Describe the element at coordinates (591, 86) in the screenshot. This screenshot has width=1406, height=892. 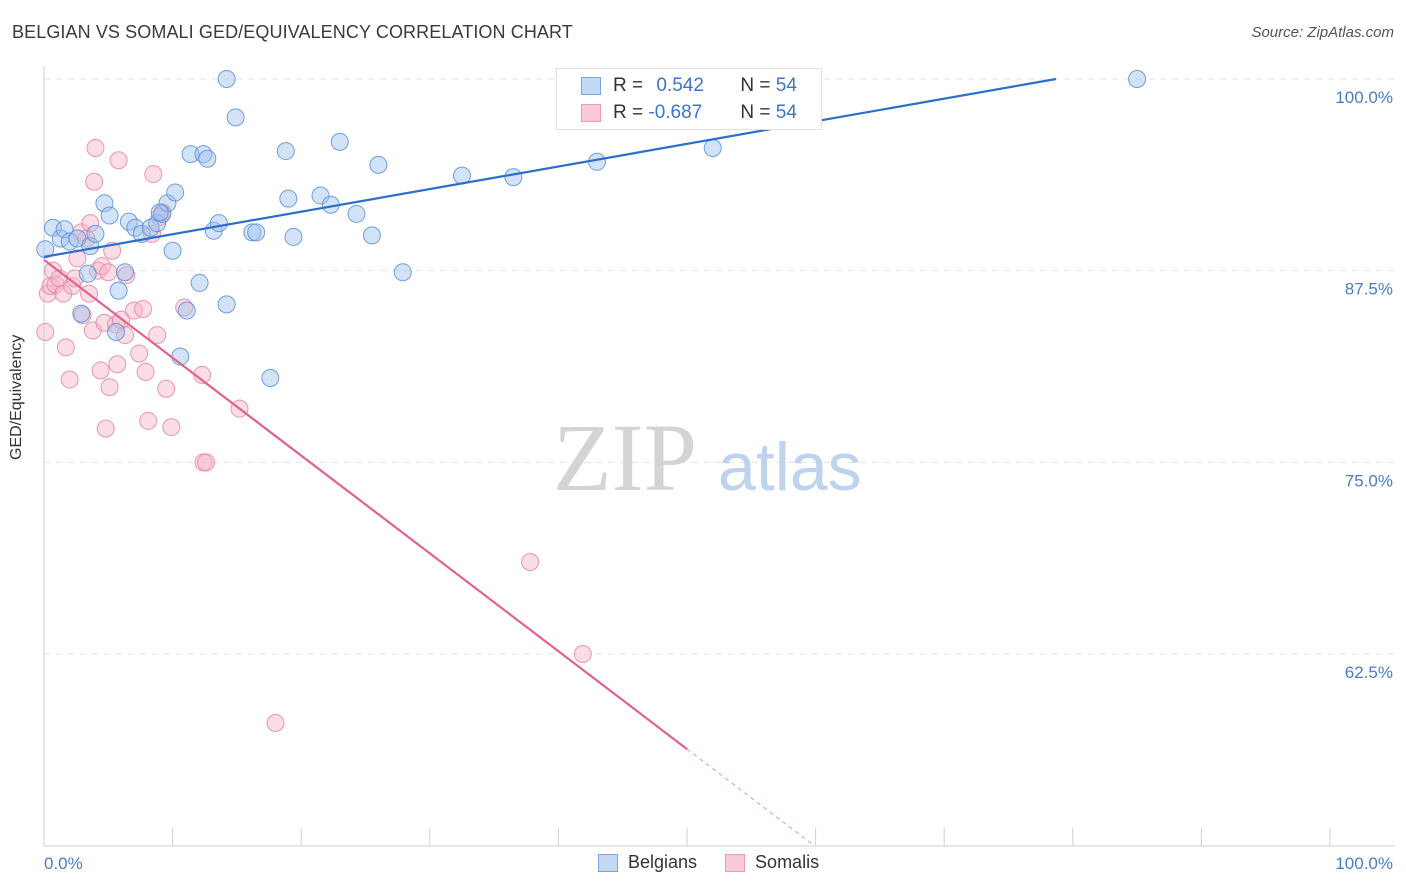
I see `belgian-swatch` at that location.